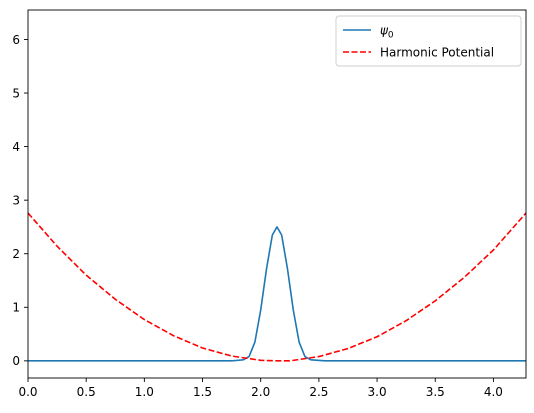 Image resolution: width=534 pixels, height=413 pixels. Describe the element at coordinates (16, 40) in the screenshot. I see `y-tick-label: 6` at that location.